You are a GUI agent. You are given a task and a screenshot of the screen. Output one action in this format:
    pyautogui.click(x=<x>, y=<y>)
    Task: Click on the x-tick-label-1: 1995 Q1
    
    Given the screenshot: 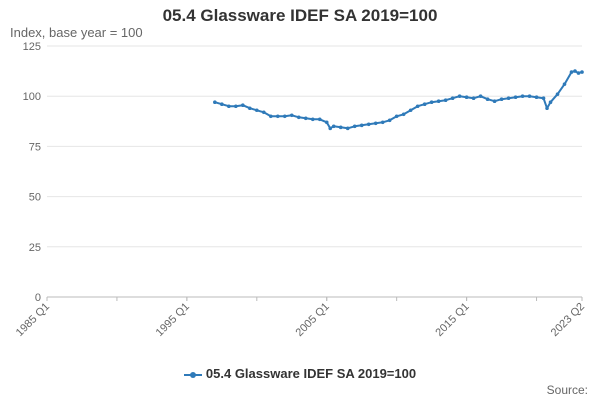 What is the action you would take?
    pyautogui.click(x=173, y=320)
    